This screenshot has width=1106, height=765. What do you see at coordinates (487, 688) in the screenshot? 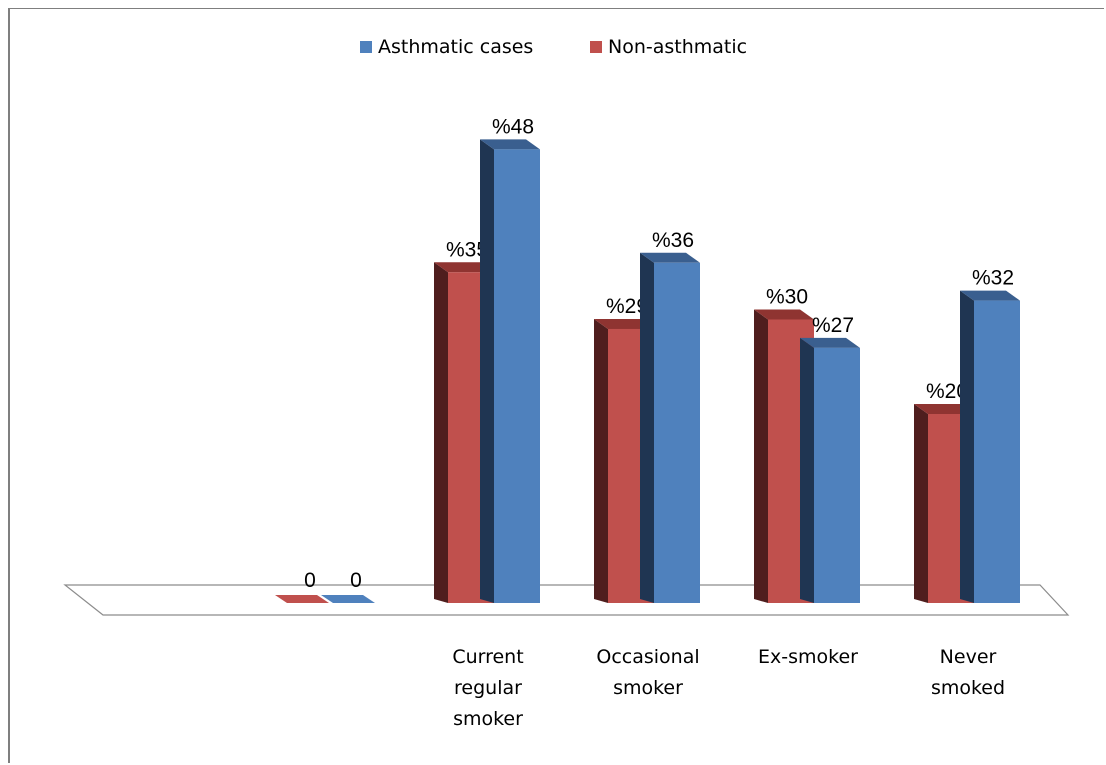
I see `category-label: Current regular smoker` at bounding box center [487, 688].